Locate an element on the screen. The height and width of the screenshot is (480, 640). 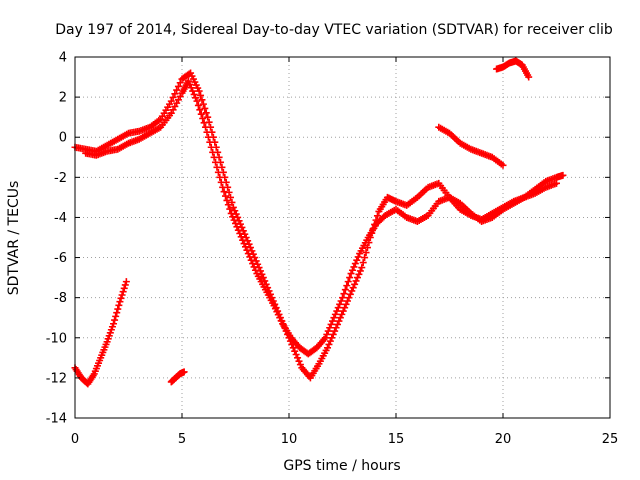
y-tick-label: 4 is located at coordinates (63, 58).